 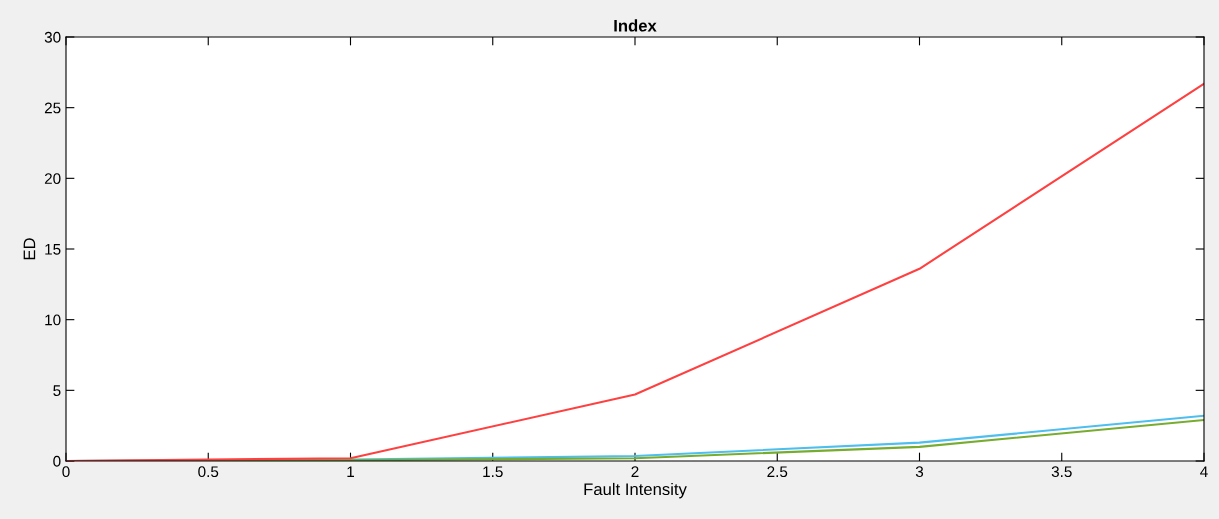 I want to click on y-tick-label: 0, so click(x=57, y=461).